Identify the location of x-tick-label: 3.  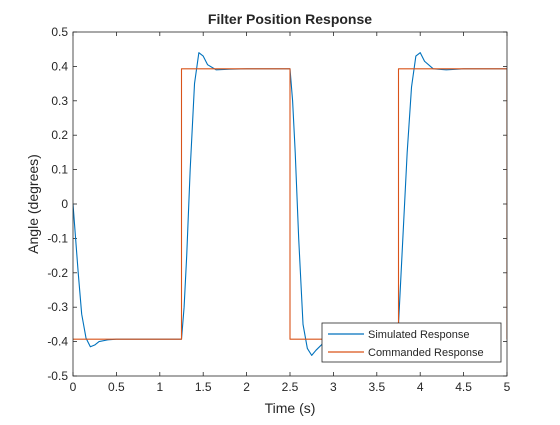
(333, 387).